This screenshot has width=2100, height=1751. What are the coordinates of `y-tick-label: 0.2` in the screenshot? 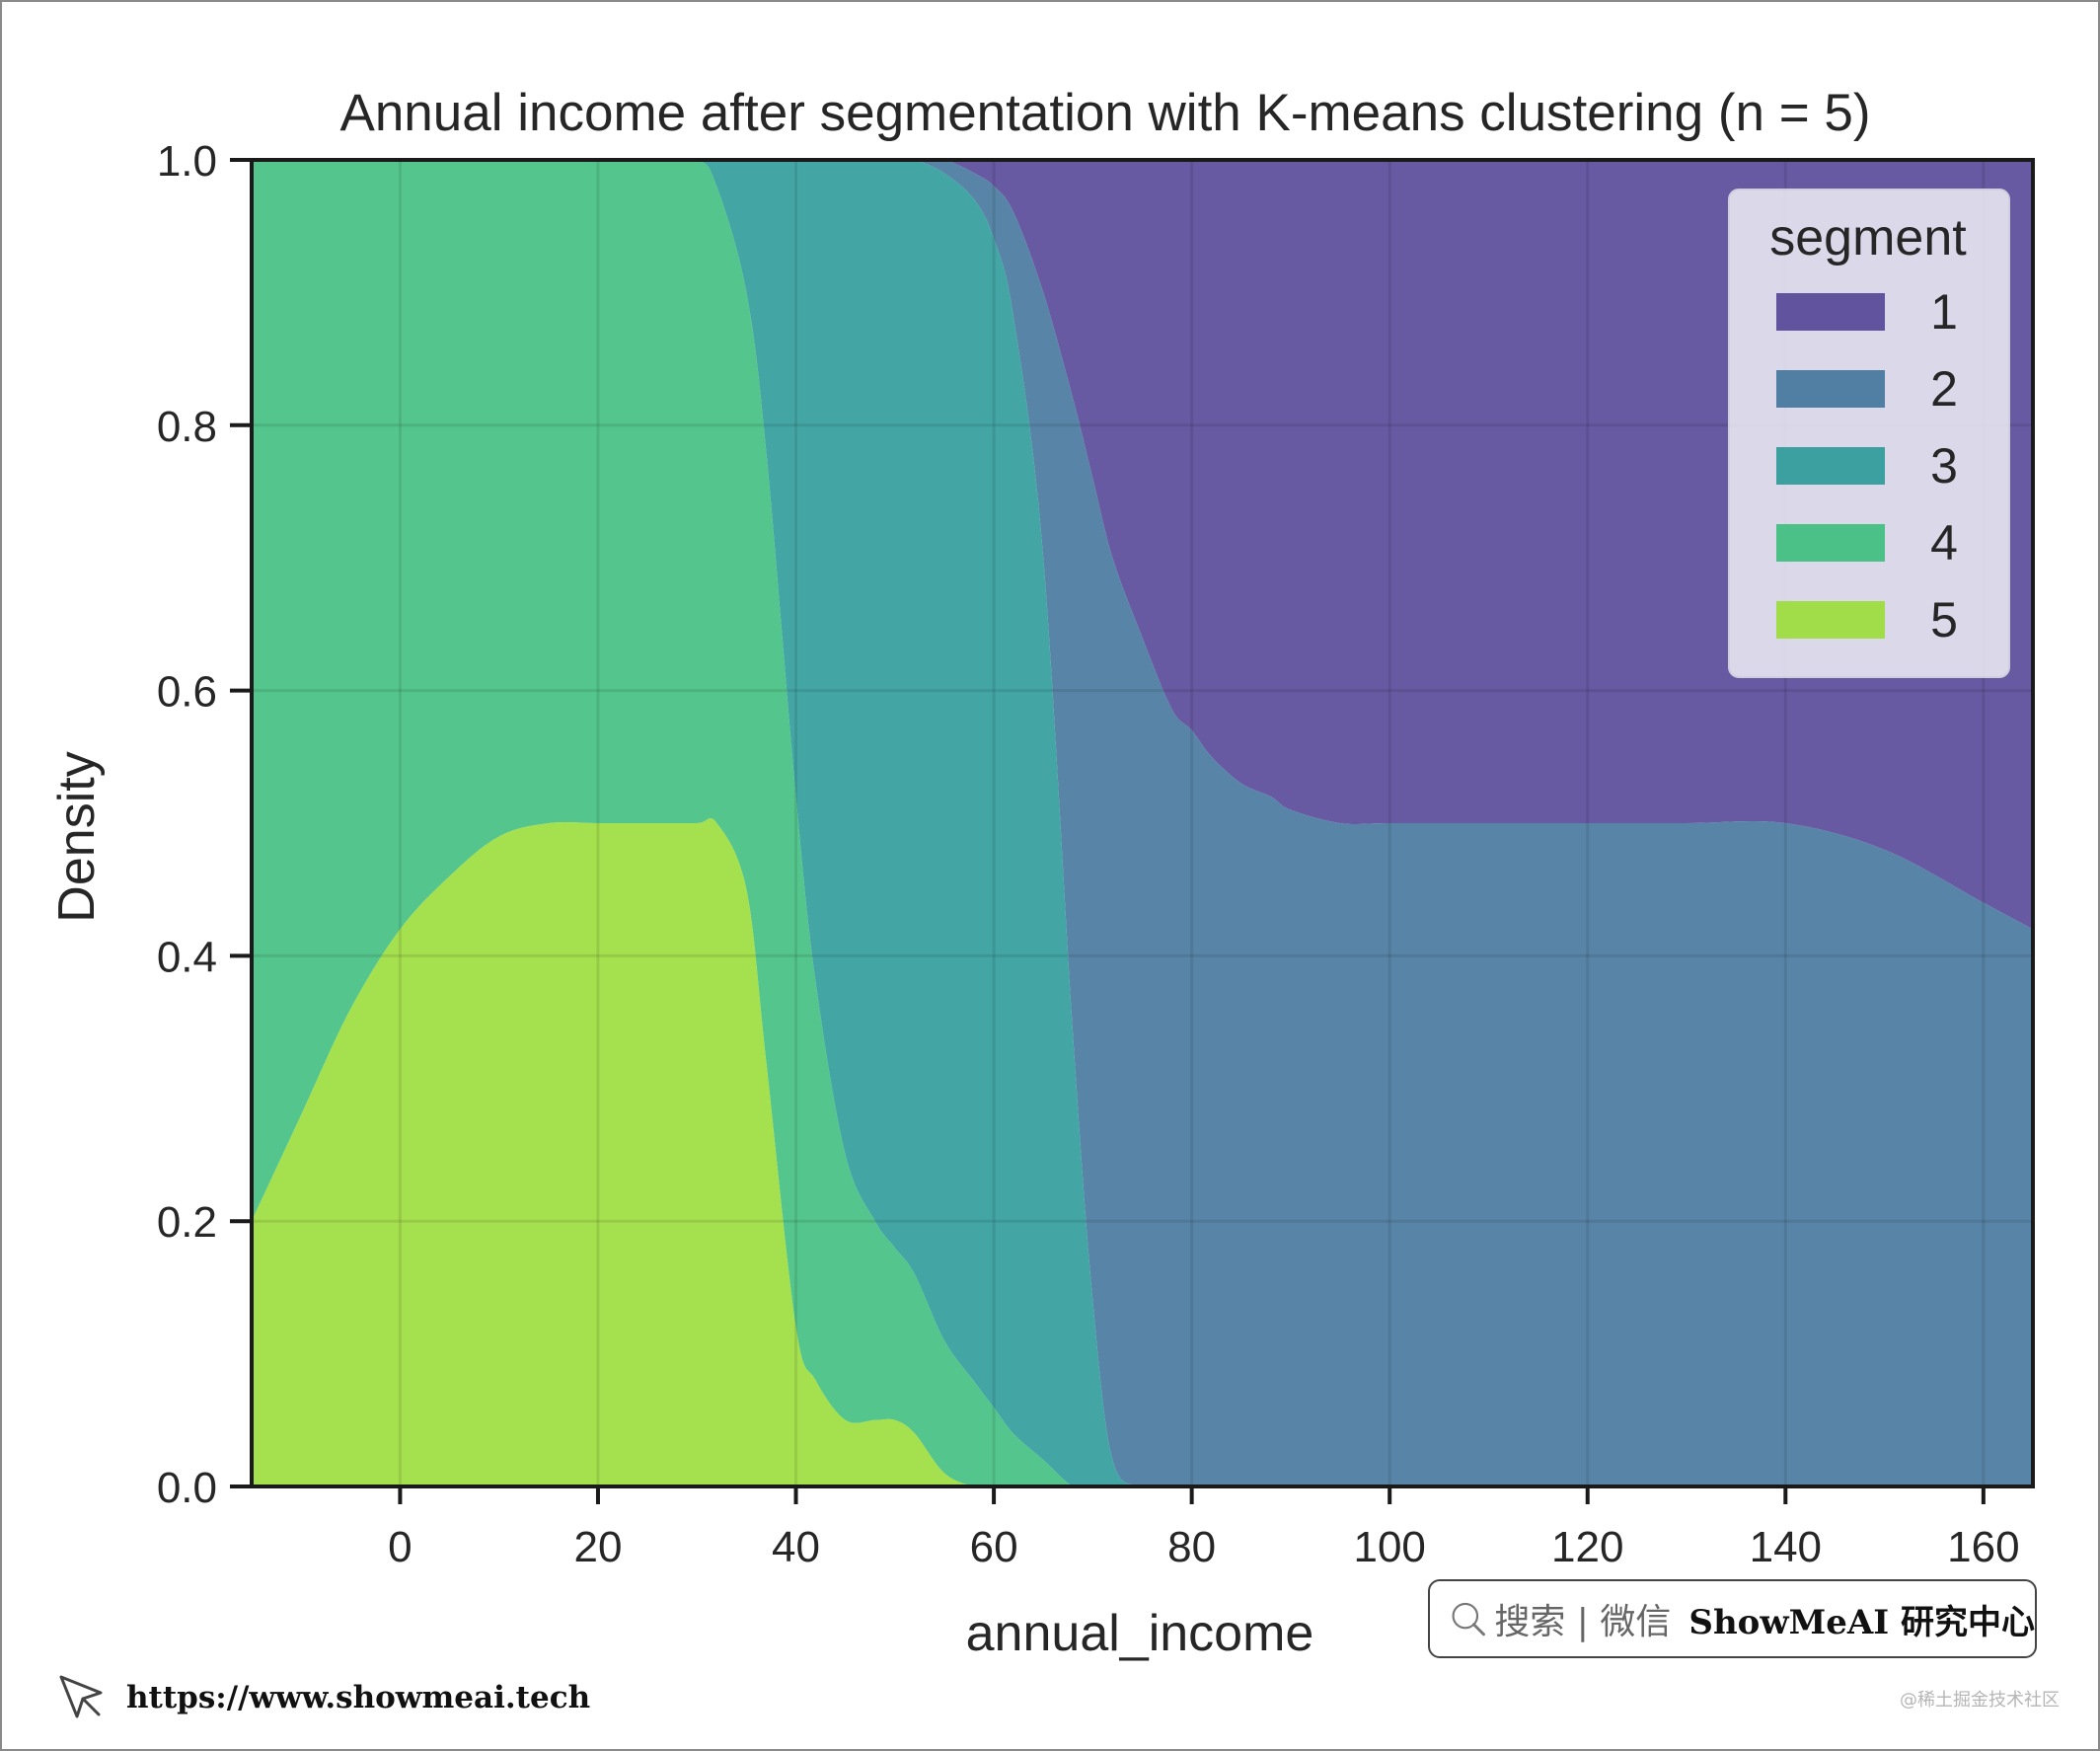 It's located at (187, 1222).